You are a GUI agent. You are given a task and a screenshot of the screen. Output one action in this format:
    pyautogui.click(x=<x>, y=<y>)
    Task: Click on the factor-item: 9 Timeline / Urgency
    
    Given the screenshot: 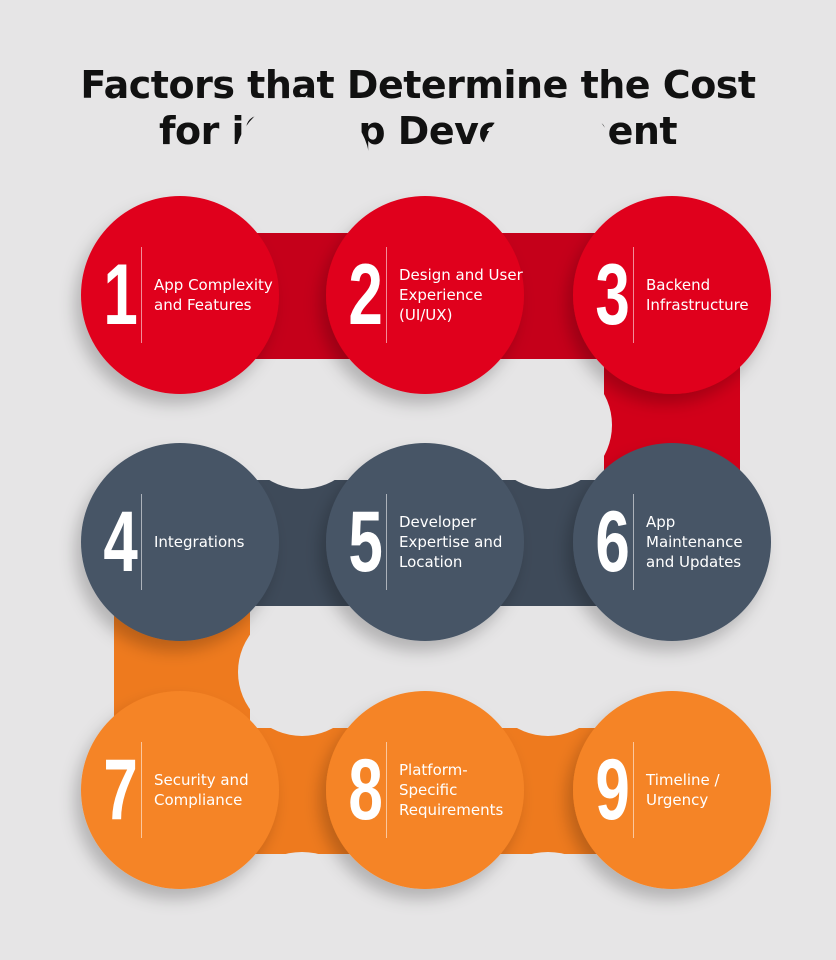 What is the action you would take?
    pyautogui.click(x=673, y=790)
    